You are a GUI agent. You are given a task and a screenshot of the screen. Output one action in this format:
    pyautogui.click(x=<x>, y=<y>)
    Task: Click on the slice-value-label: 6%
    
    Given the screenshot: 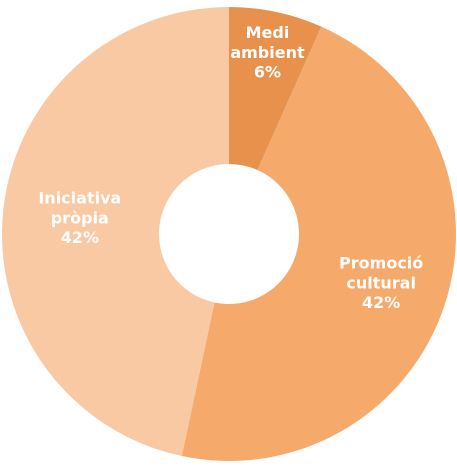 What is the action you would take?
    pyautogui.click(x=267, y=72)
    